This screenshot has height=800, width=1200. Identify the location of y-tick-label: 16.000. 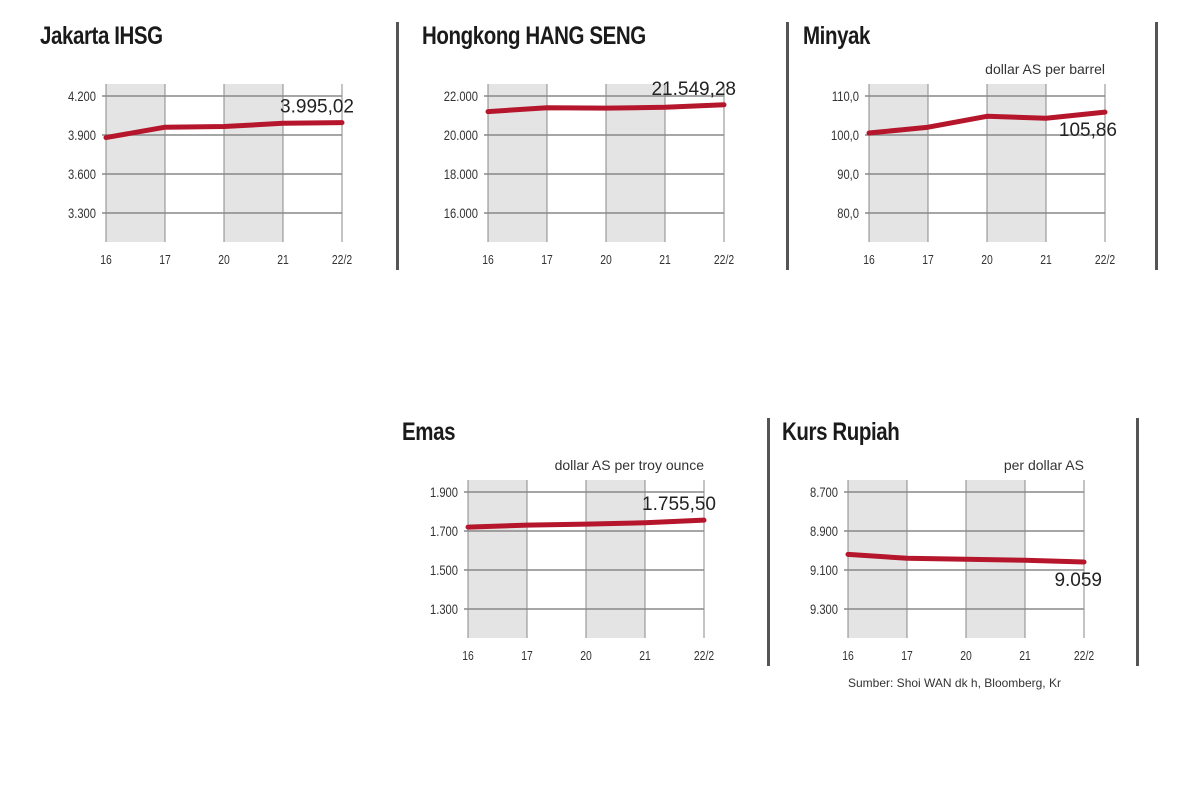
(461, 213).